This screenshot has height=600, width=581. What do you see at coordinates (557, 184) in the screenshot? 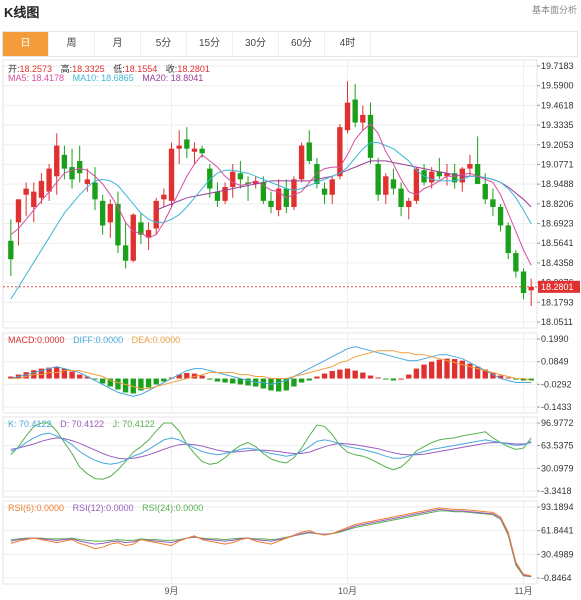
I see `y-tick-label: 18.9488` at bounding box center [557, 184].